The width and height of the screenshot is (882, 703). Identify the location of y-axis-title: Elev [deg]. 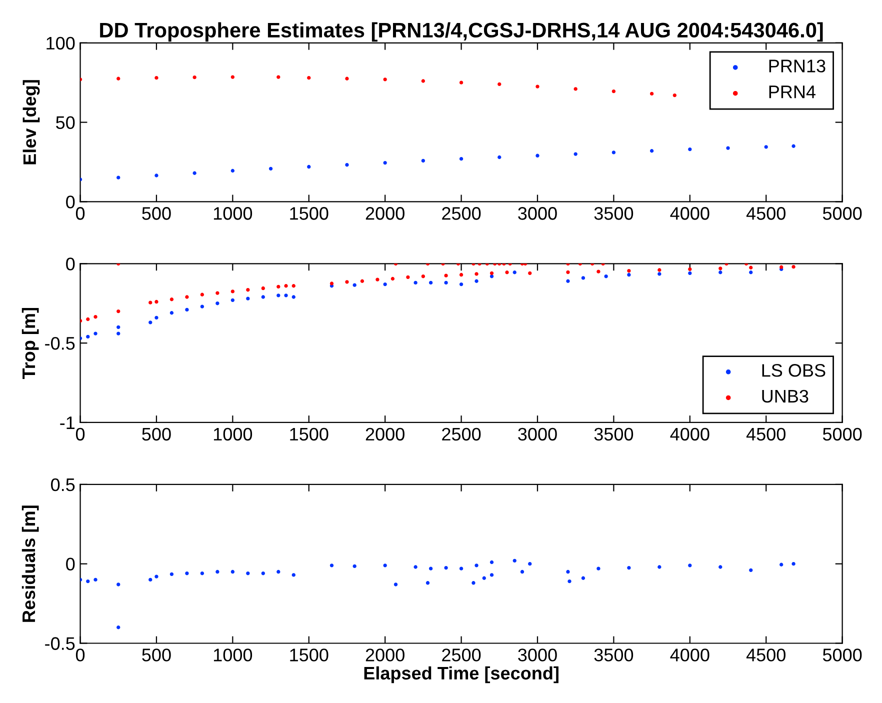
(31, 122).